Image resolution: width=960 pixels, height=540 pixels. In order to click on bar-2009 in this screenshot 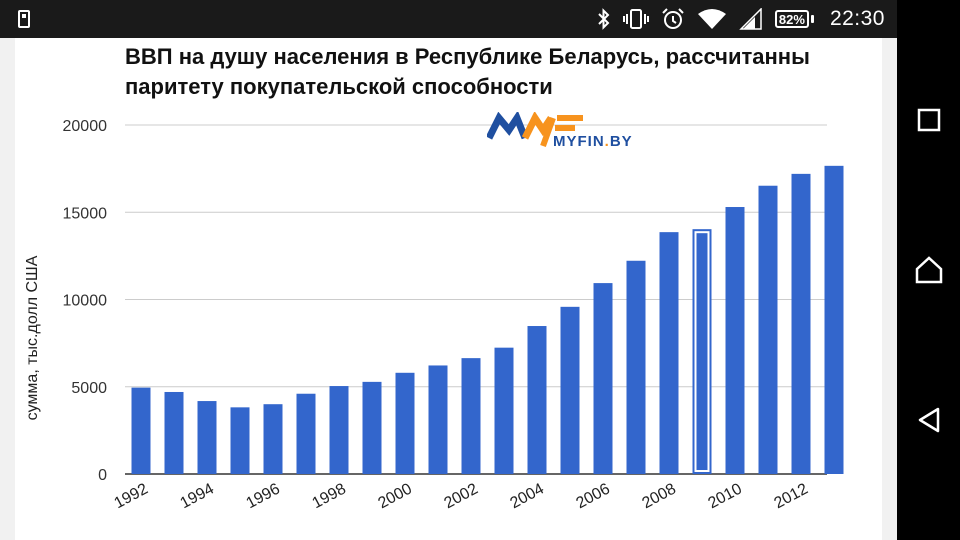, I will do `click(702, 351)`.